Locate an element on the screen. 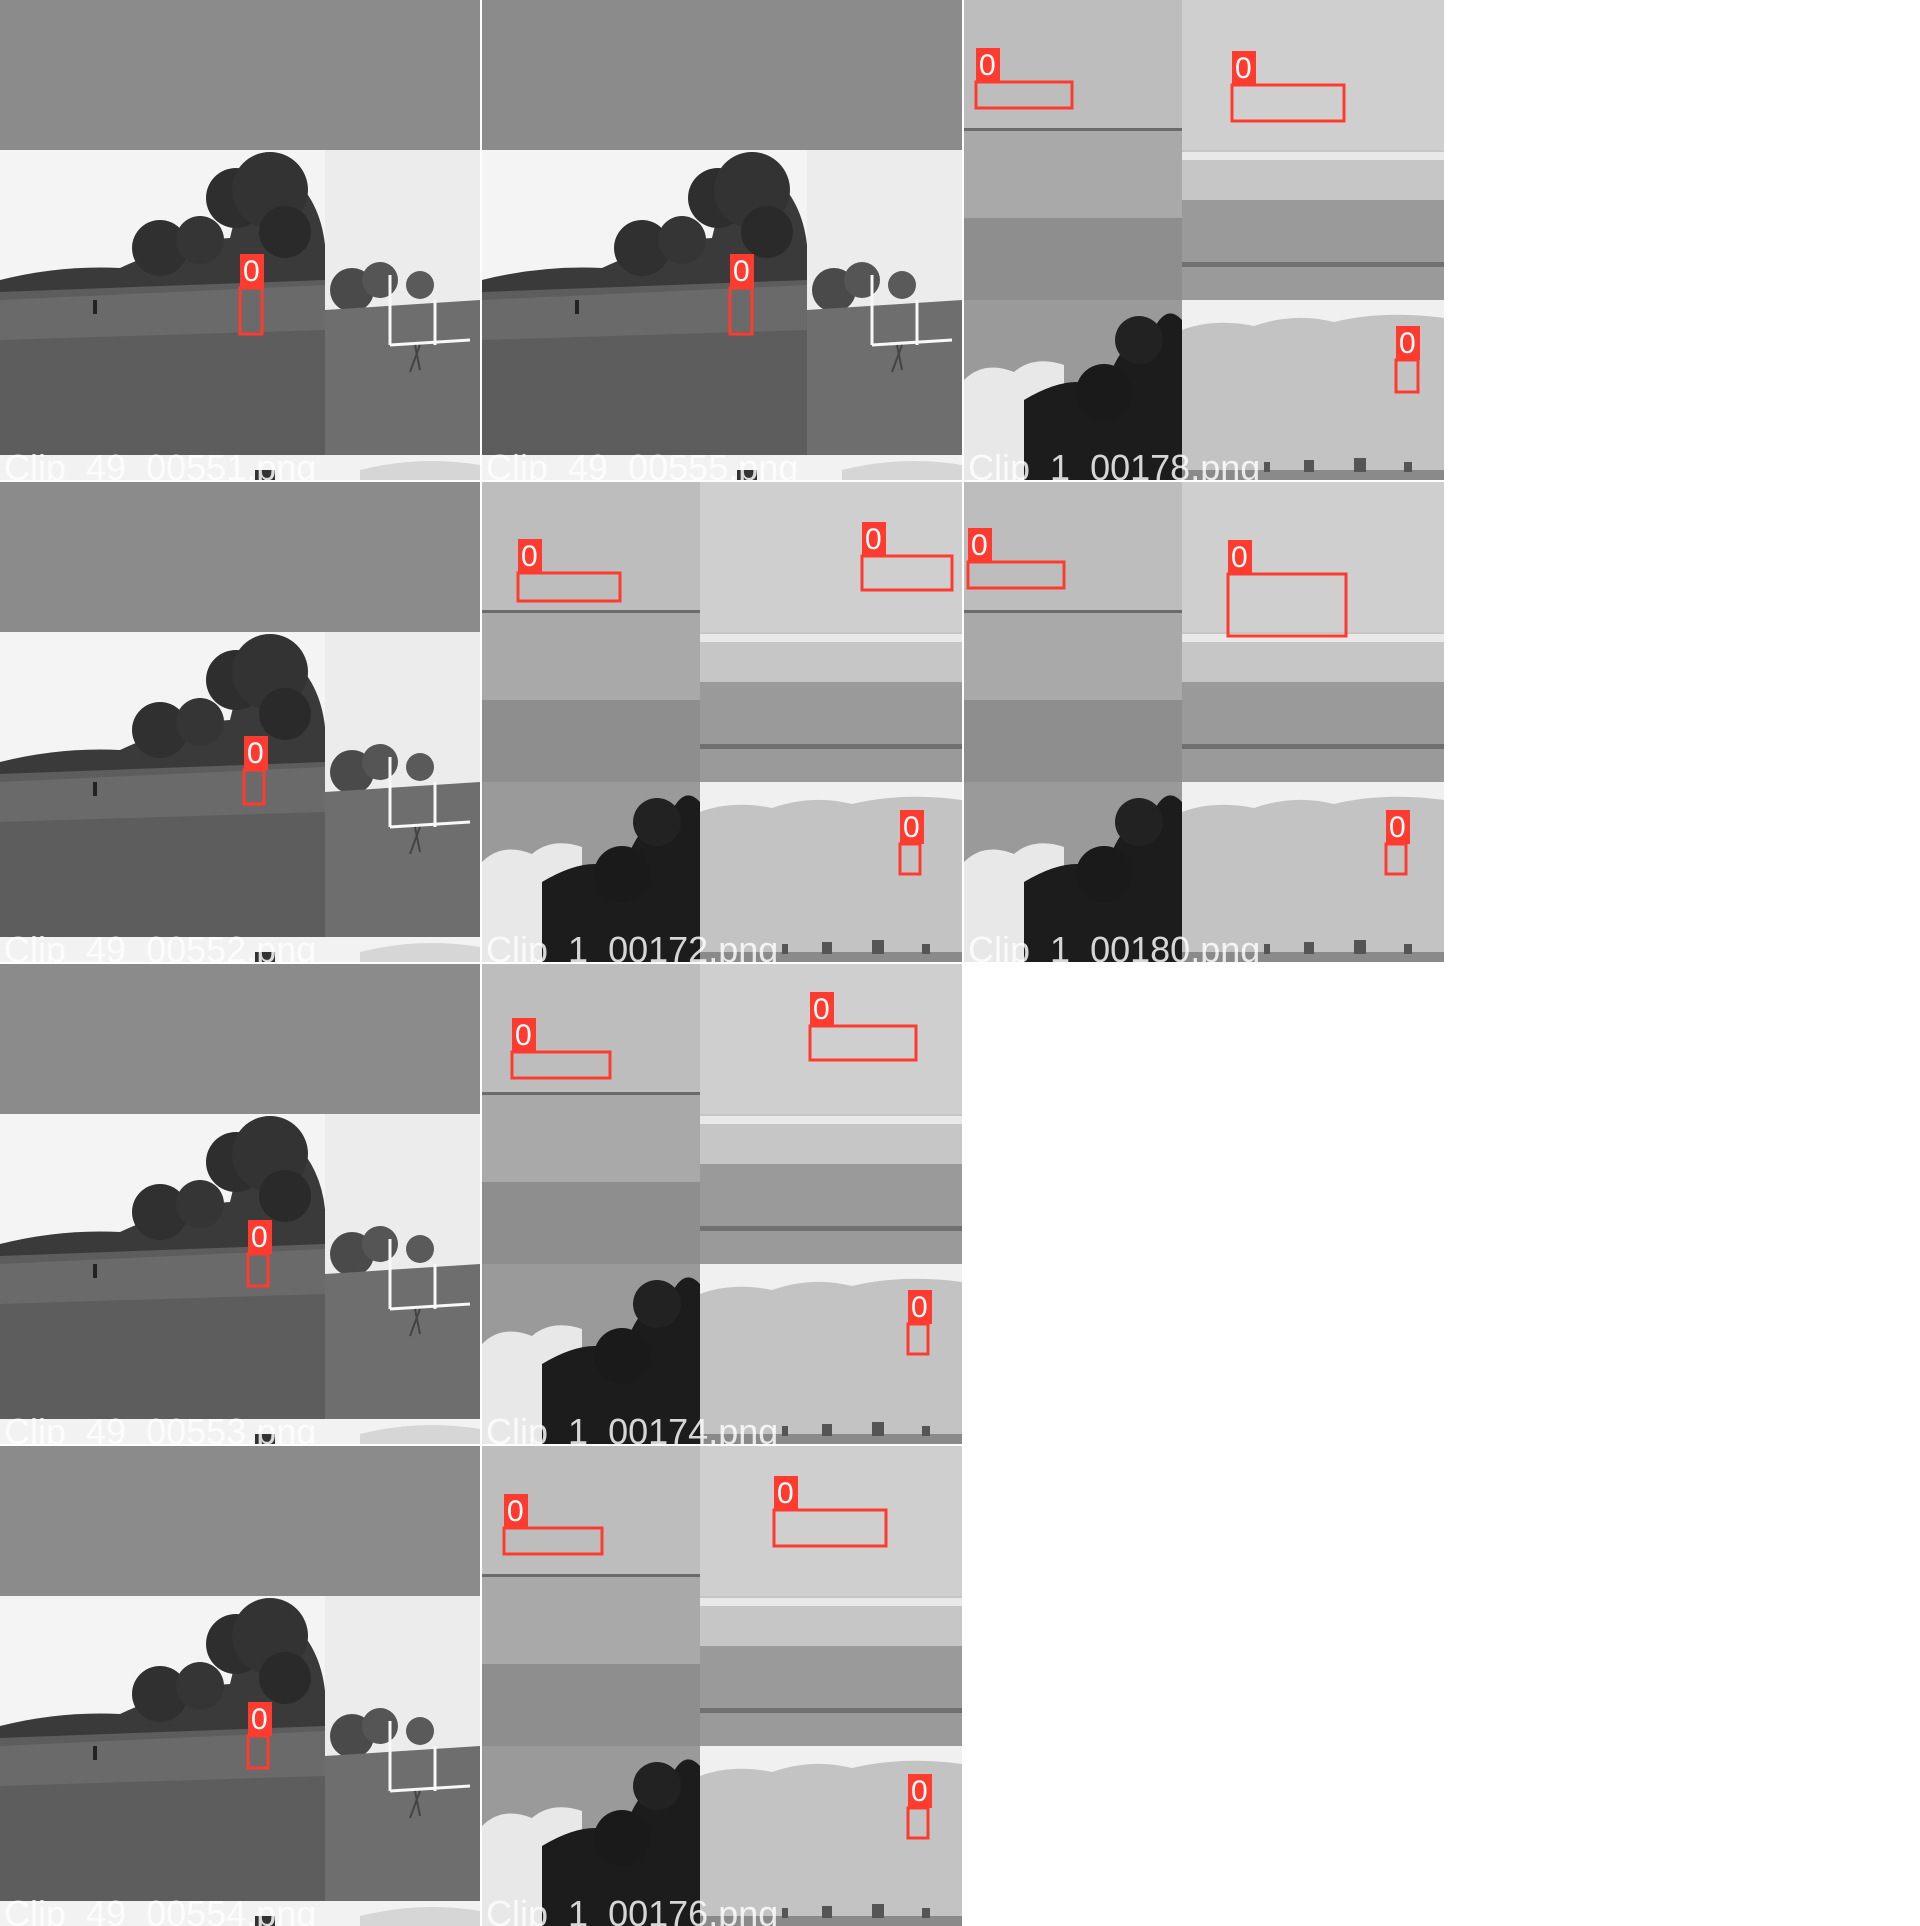 Image resolution: width=1920 pixels, height=1926 pixels. mosaic-tile: 0 0 0 Clip_1_00176.png is located at coordinates (722, 1686).